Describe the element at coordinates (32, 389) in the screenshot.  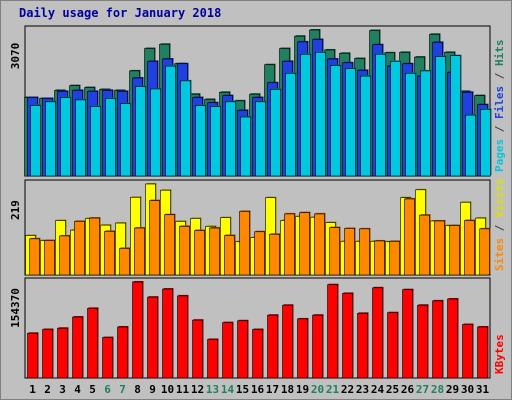
I see `x-tick-label: 1` at that location.